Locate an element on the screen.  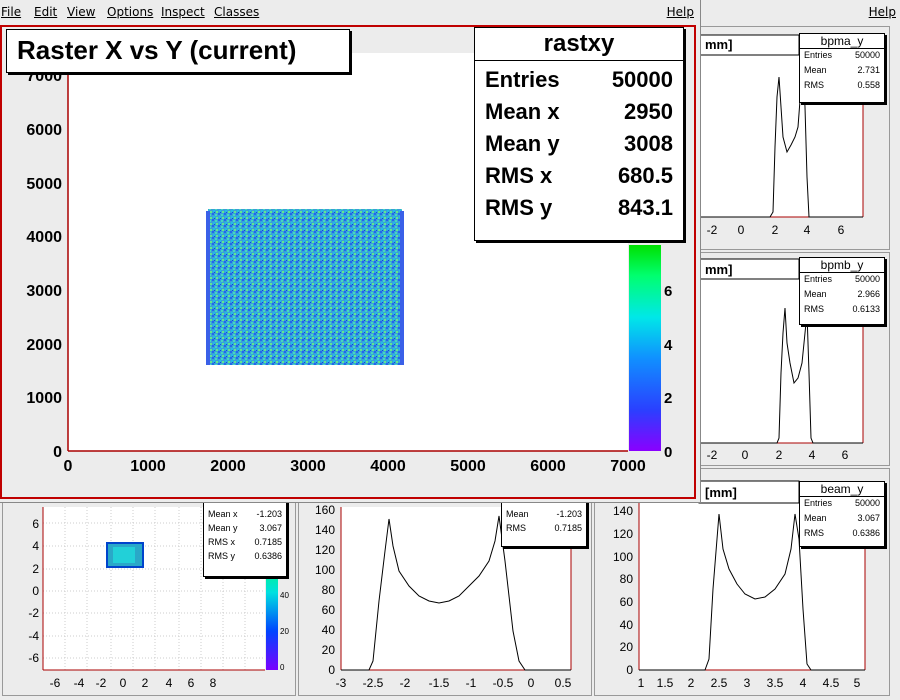
beamy-xtick: 4 is located at coordinates (803, 683).